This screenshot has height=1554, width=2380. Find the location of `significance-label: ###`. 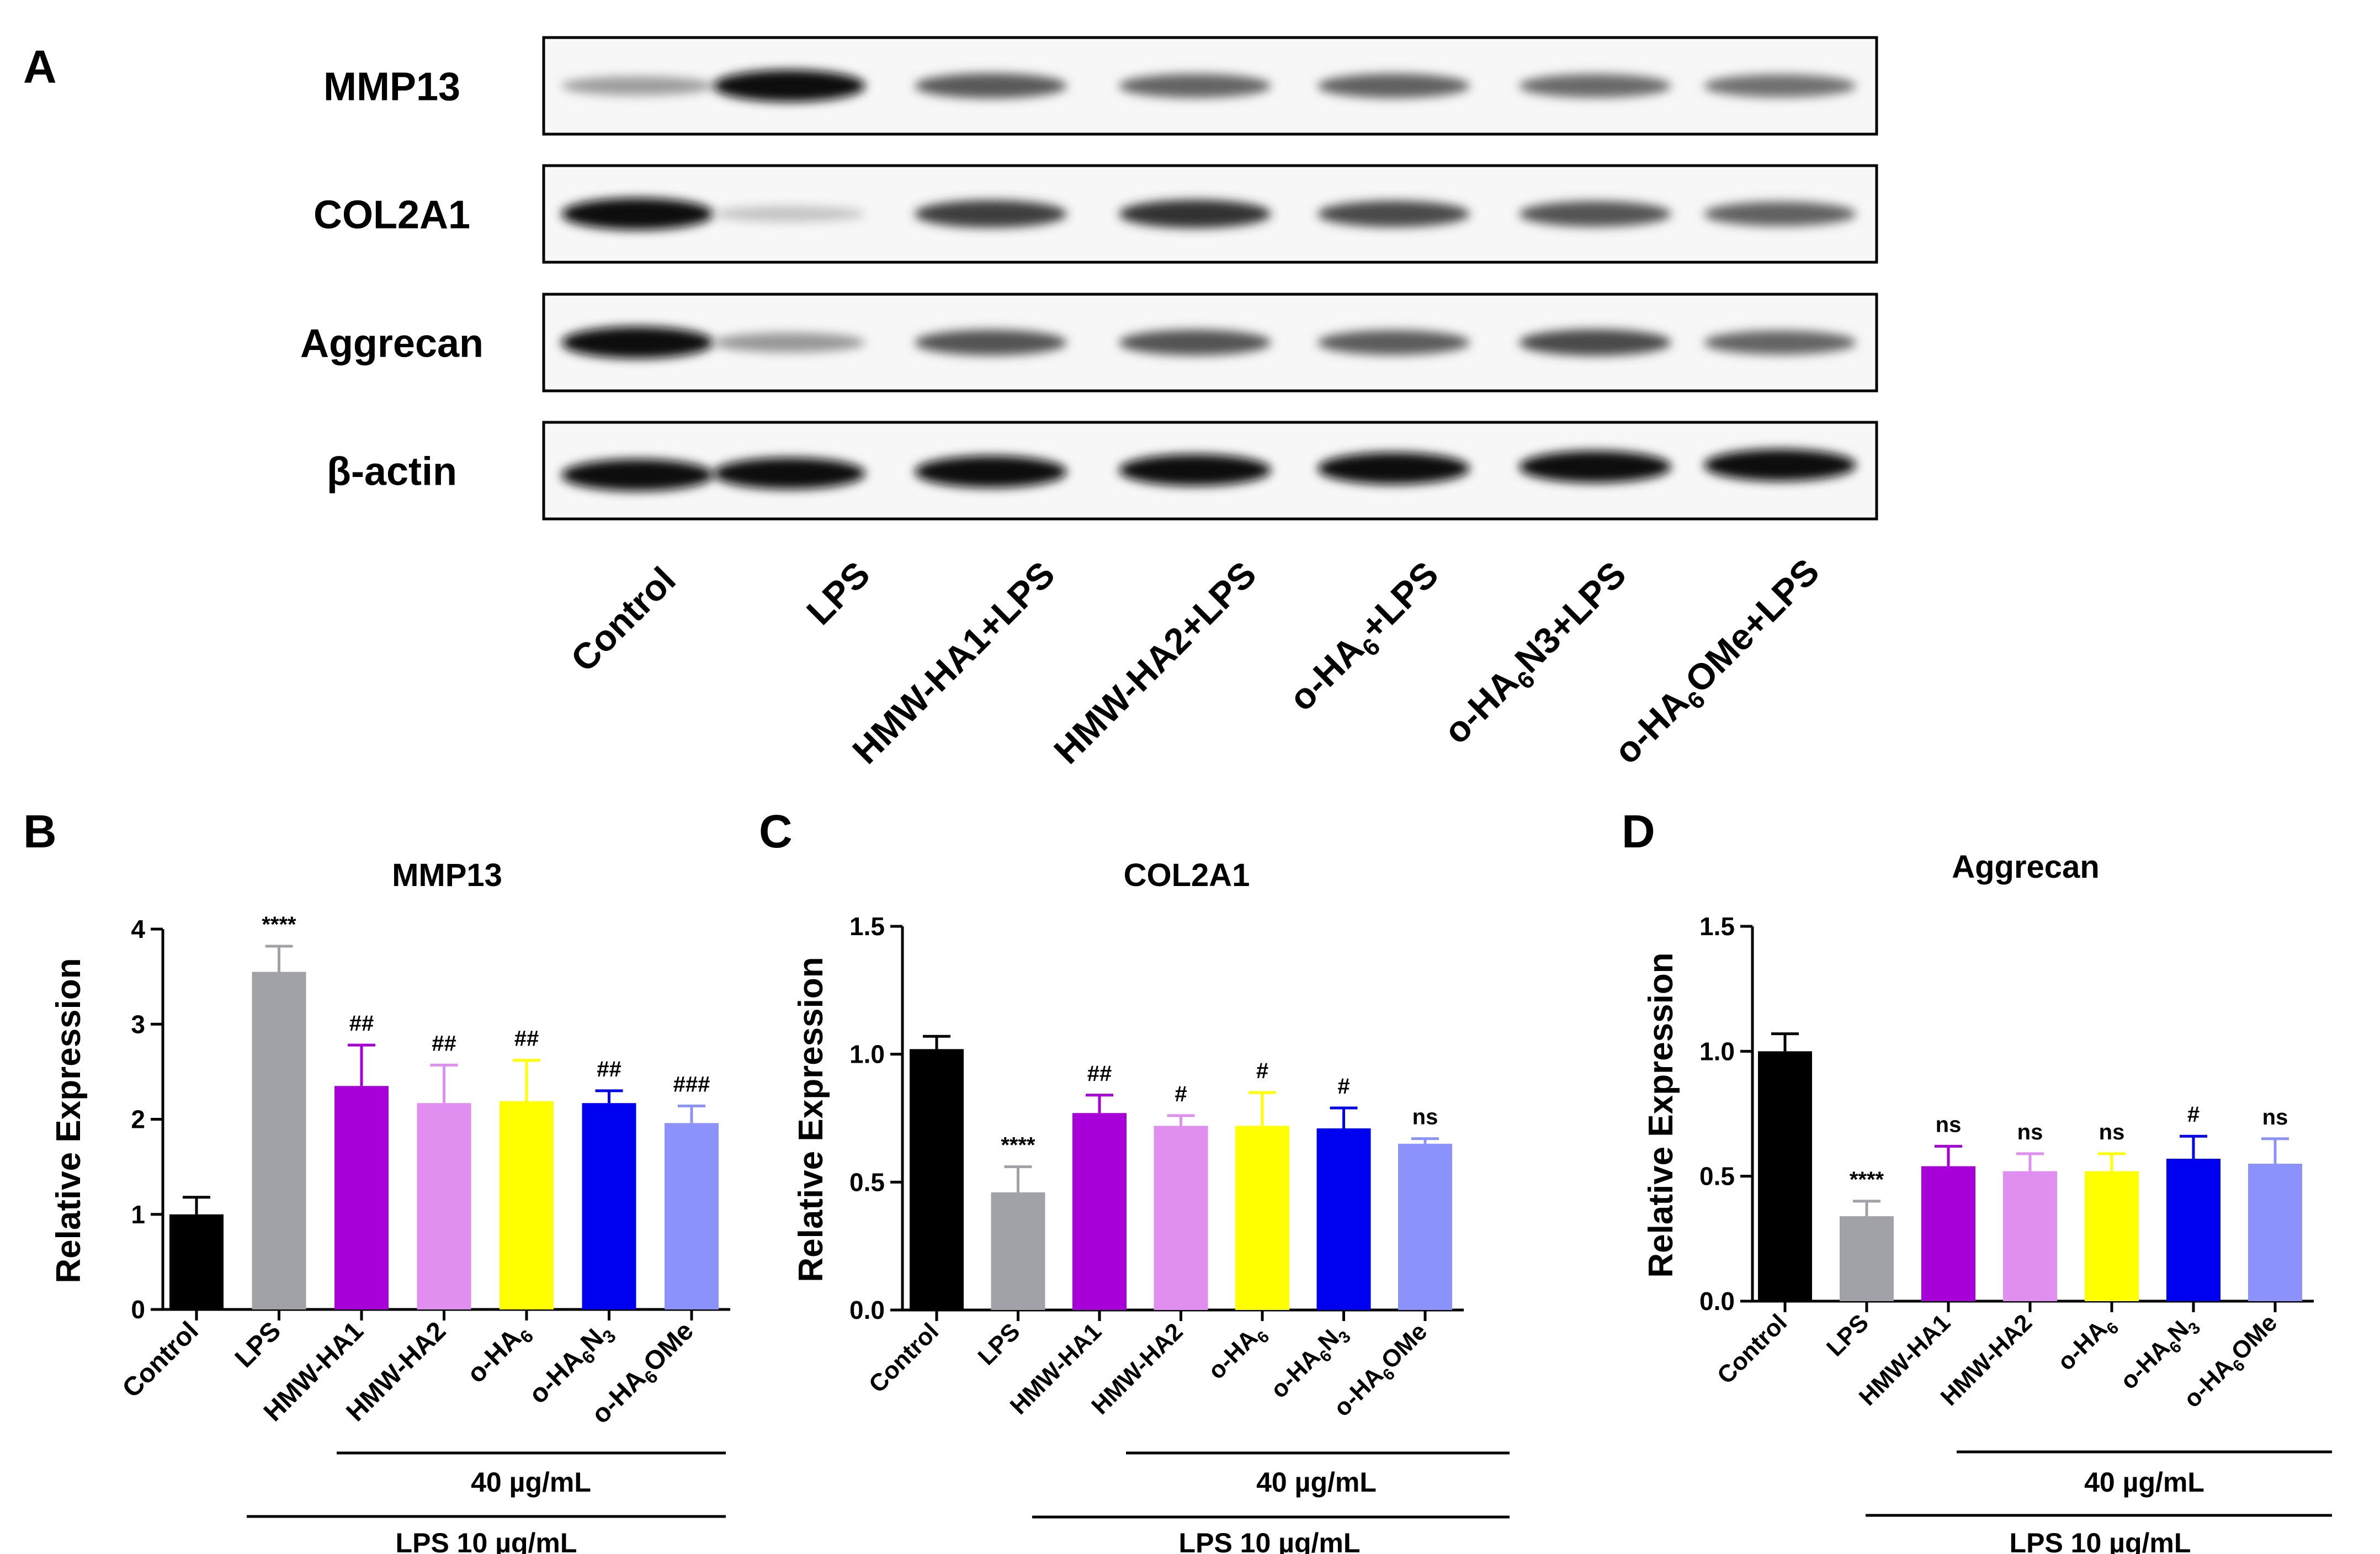

significance-label: ### is located at coordinates (691, 1084).